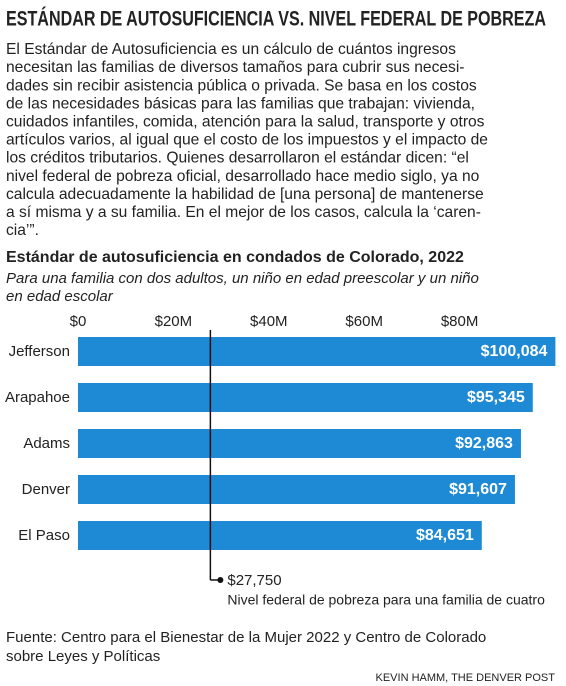  I want to click on category-label: Adams, so click(46, 443).